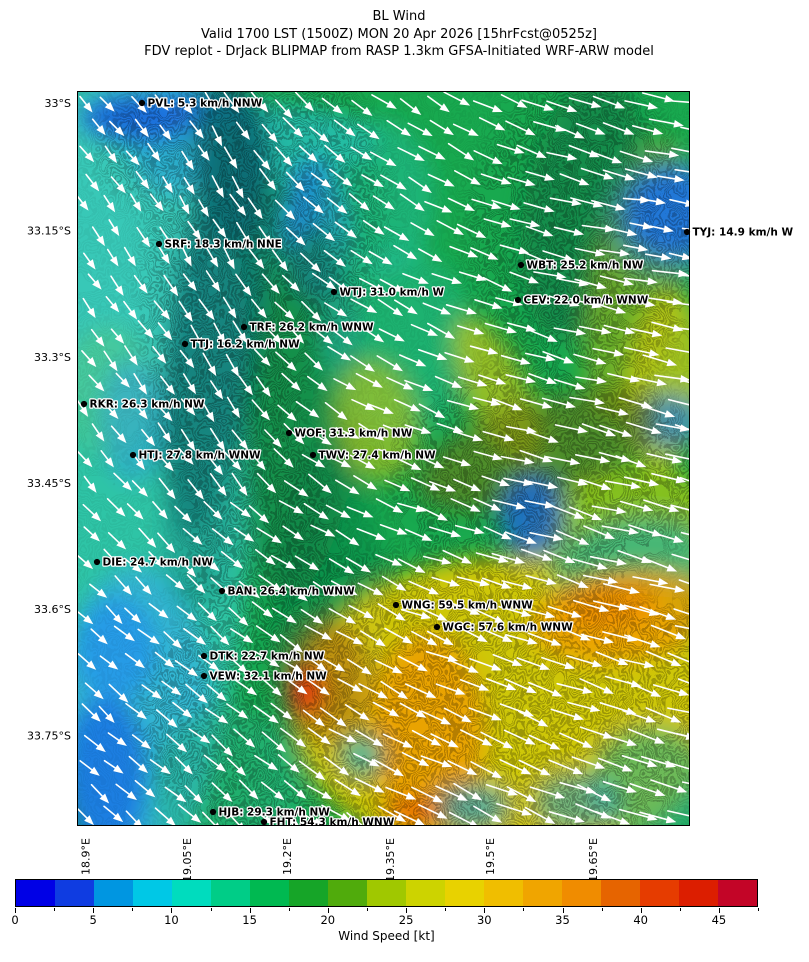  What do you see at coordinates (200, 456) in the screenshot?
I see `station-label: HTJ: 27.8 km/h WNW` at bounding box center [200, 456].